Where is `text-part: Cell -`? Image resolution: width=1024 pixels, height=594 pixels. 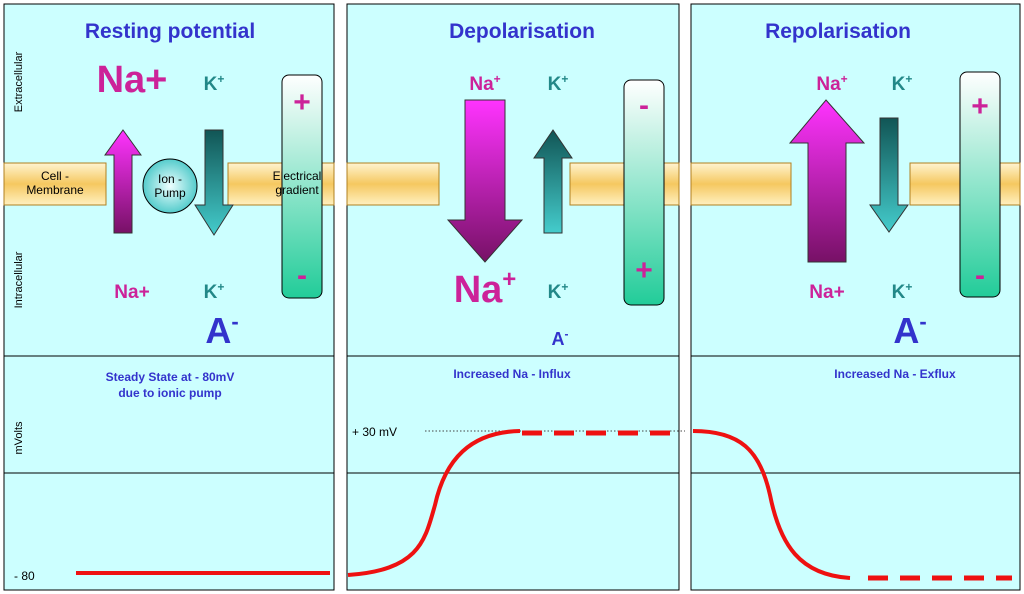 text-part: Cell - is located at coordinates (55, 176).